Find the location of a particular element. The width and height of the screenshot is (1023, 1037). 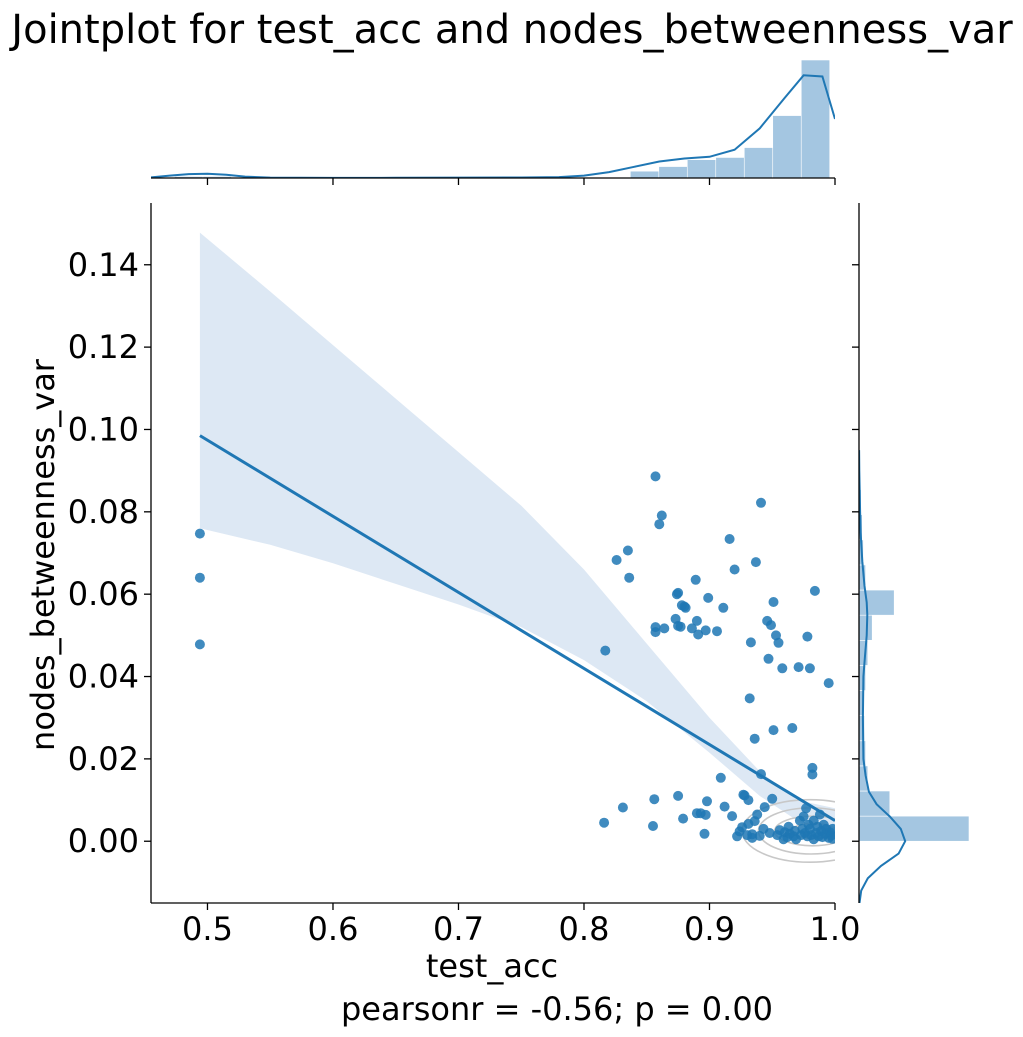

y-axis-label: nodes_betweenness_var is located at coordinates (43, 554).